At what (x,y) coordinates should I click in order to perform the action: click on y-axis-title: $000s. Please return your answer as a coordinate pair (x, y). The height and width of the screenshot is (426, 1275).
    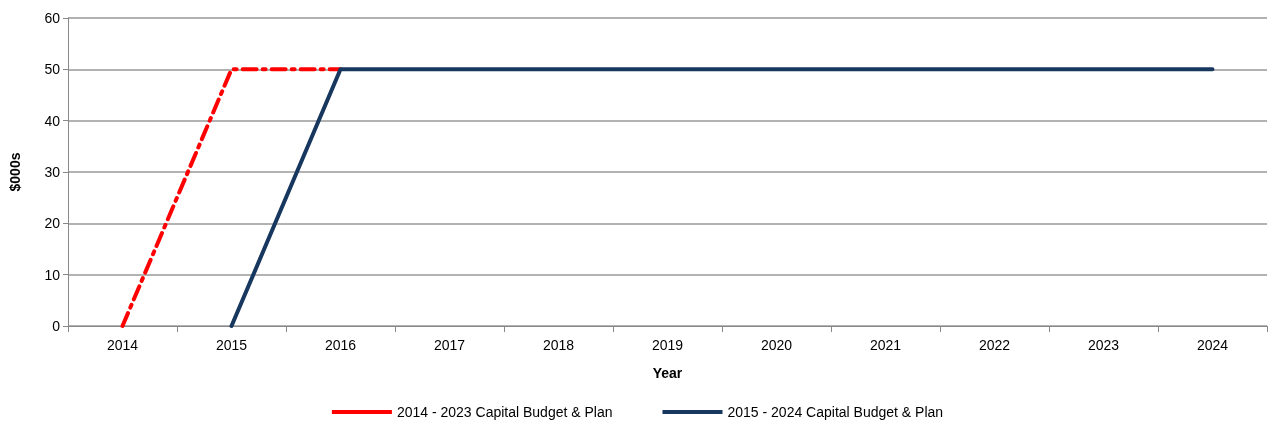
    Looking at the image, I should click on (15, 172).